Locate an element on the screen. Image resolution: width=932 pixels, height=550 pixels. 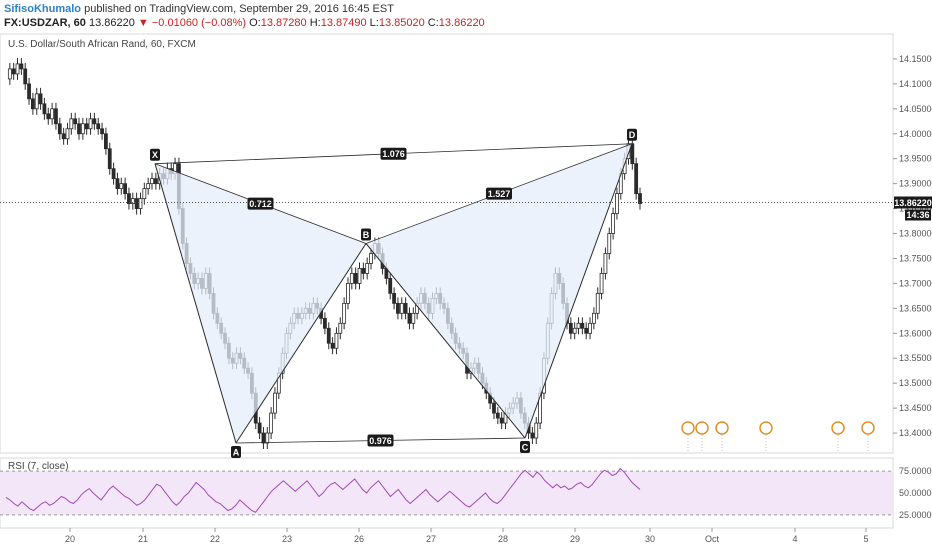
y-tick-label: 14.00000 is located at coordinates (915, 134).